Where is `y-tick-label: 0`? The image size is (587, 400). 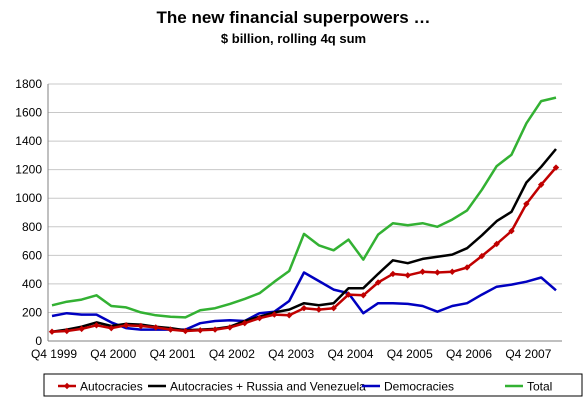 y-tick-label: 0 is located at coordinates (38, 341).